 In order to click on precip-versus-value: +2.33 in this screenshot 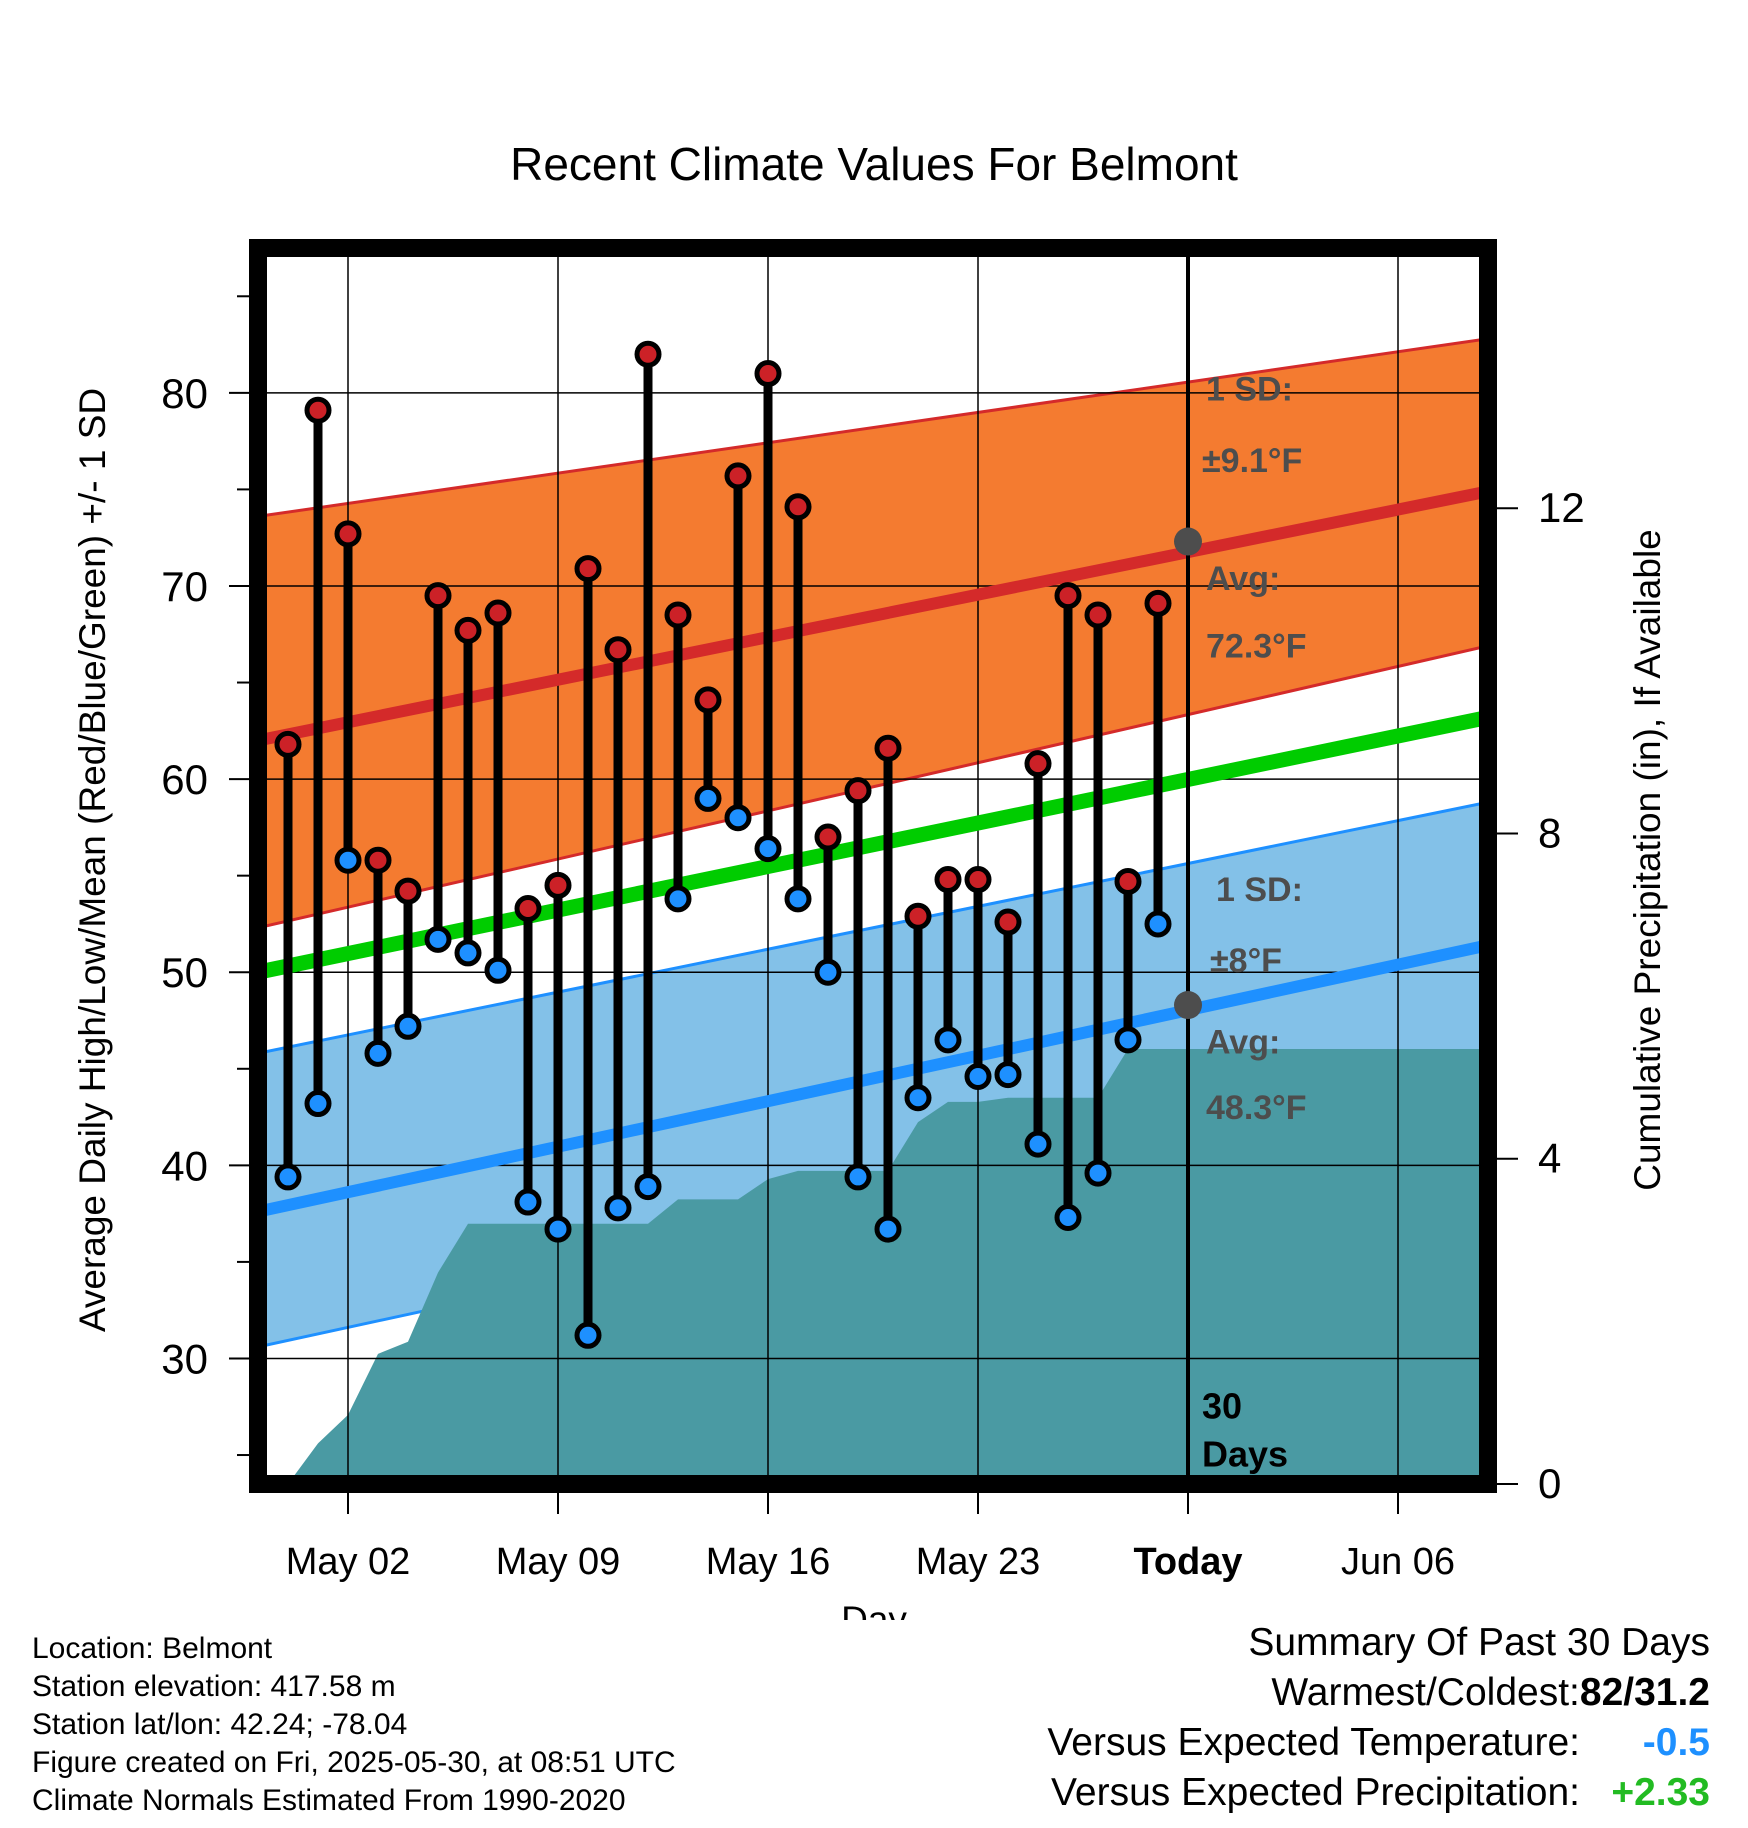, I will do `click(1660, 1792)`.